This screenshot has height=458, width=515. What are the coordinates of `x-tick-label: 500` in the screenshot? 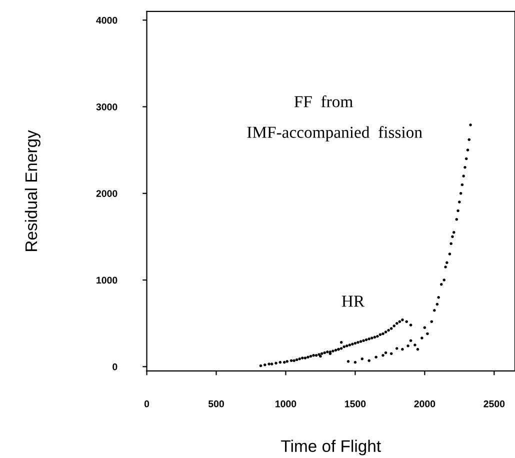 It's located at (216, 404).